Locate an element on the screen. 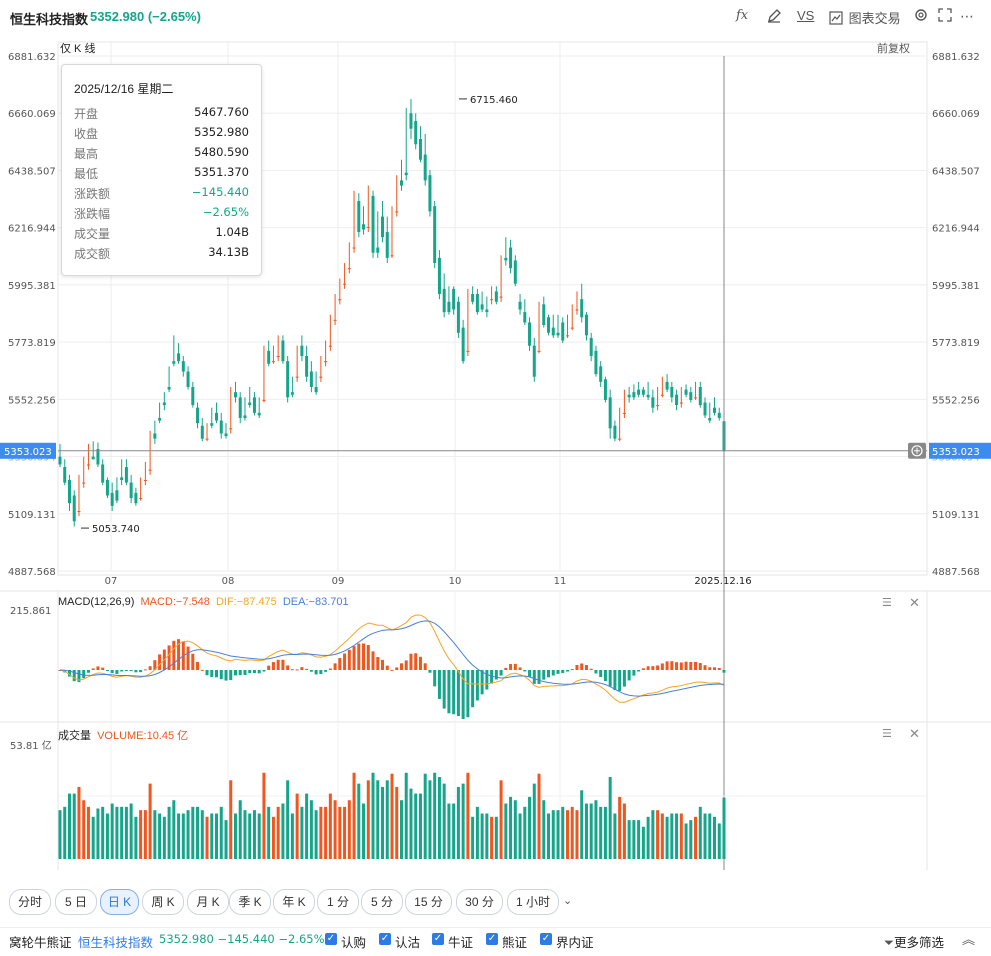 Image resolution: width=991 pixels, height=956 pixels. x-tick-label: 08 is located at coordinates (228, 581).